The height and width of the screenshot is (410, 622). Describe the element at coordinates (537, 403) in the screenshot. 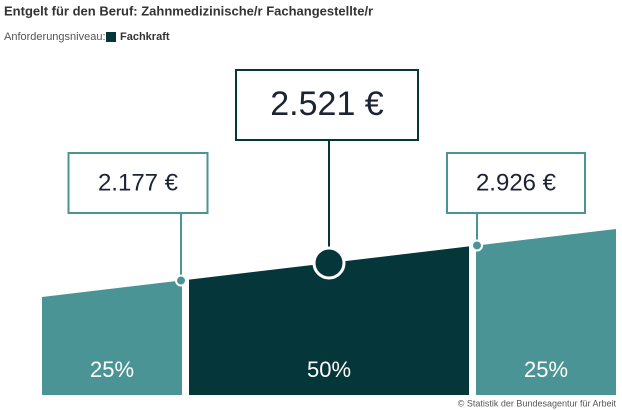

I see `source: © Statistik der Bundesagentur für Arbeit` at that location.